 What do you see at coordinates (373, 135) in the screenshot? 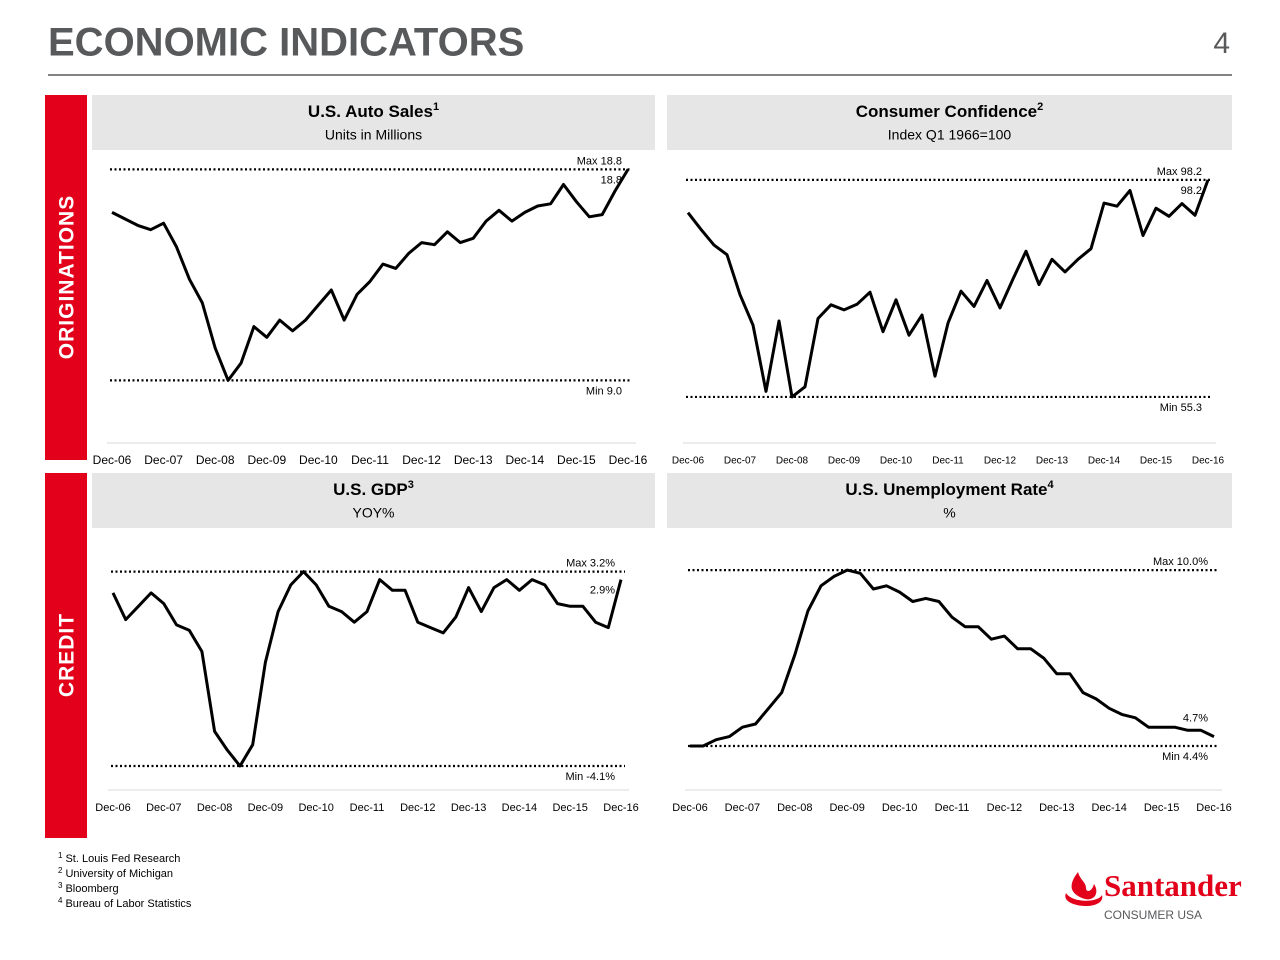
I see `chart-subtitle: Units in Millions` at bounding box center [373, 135].